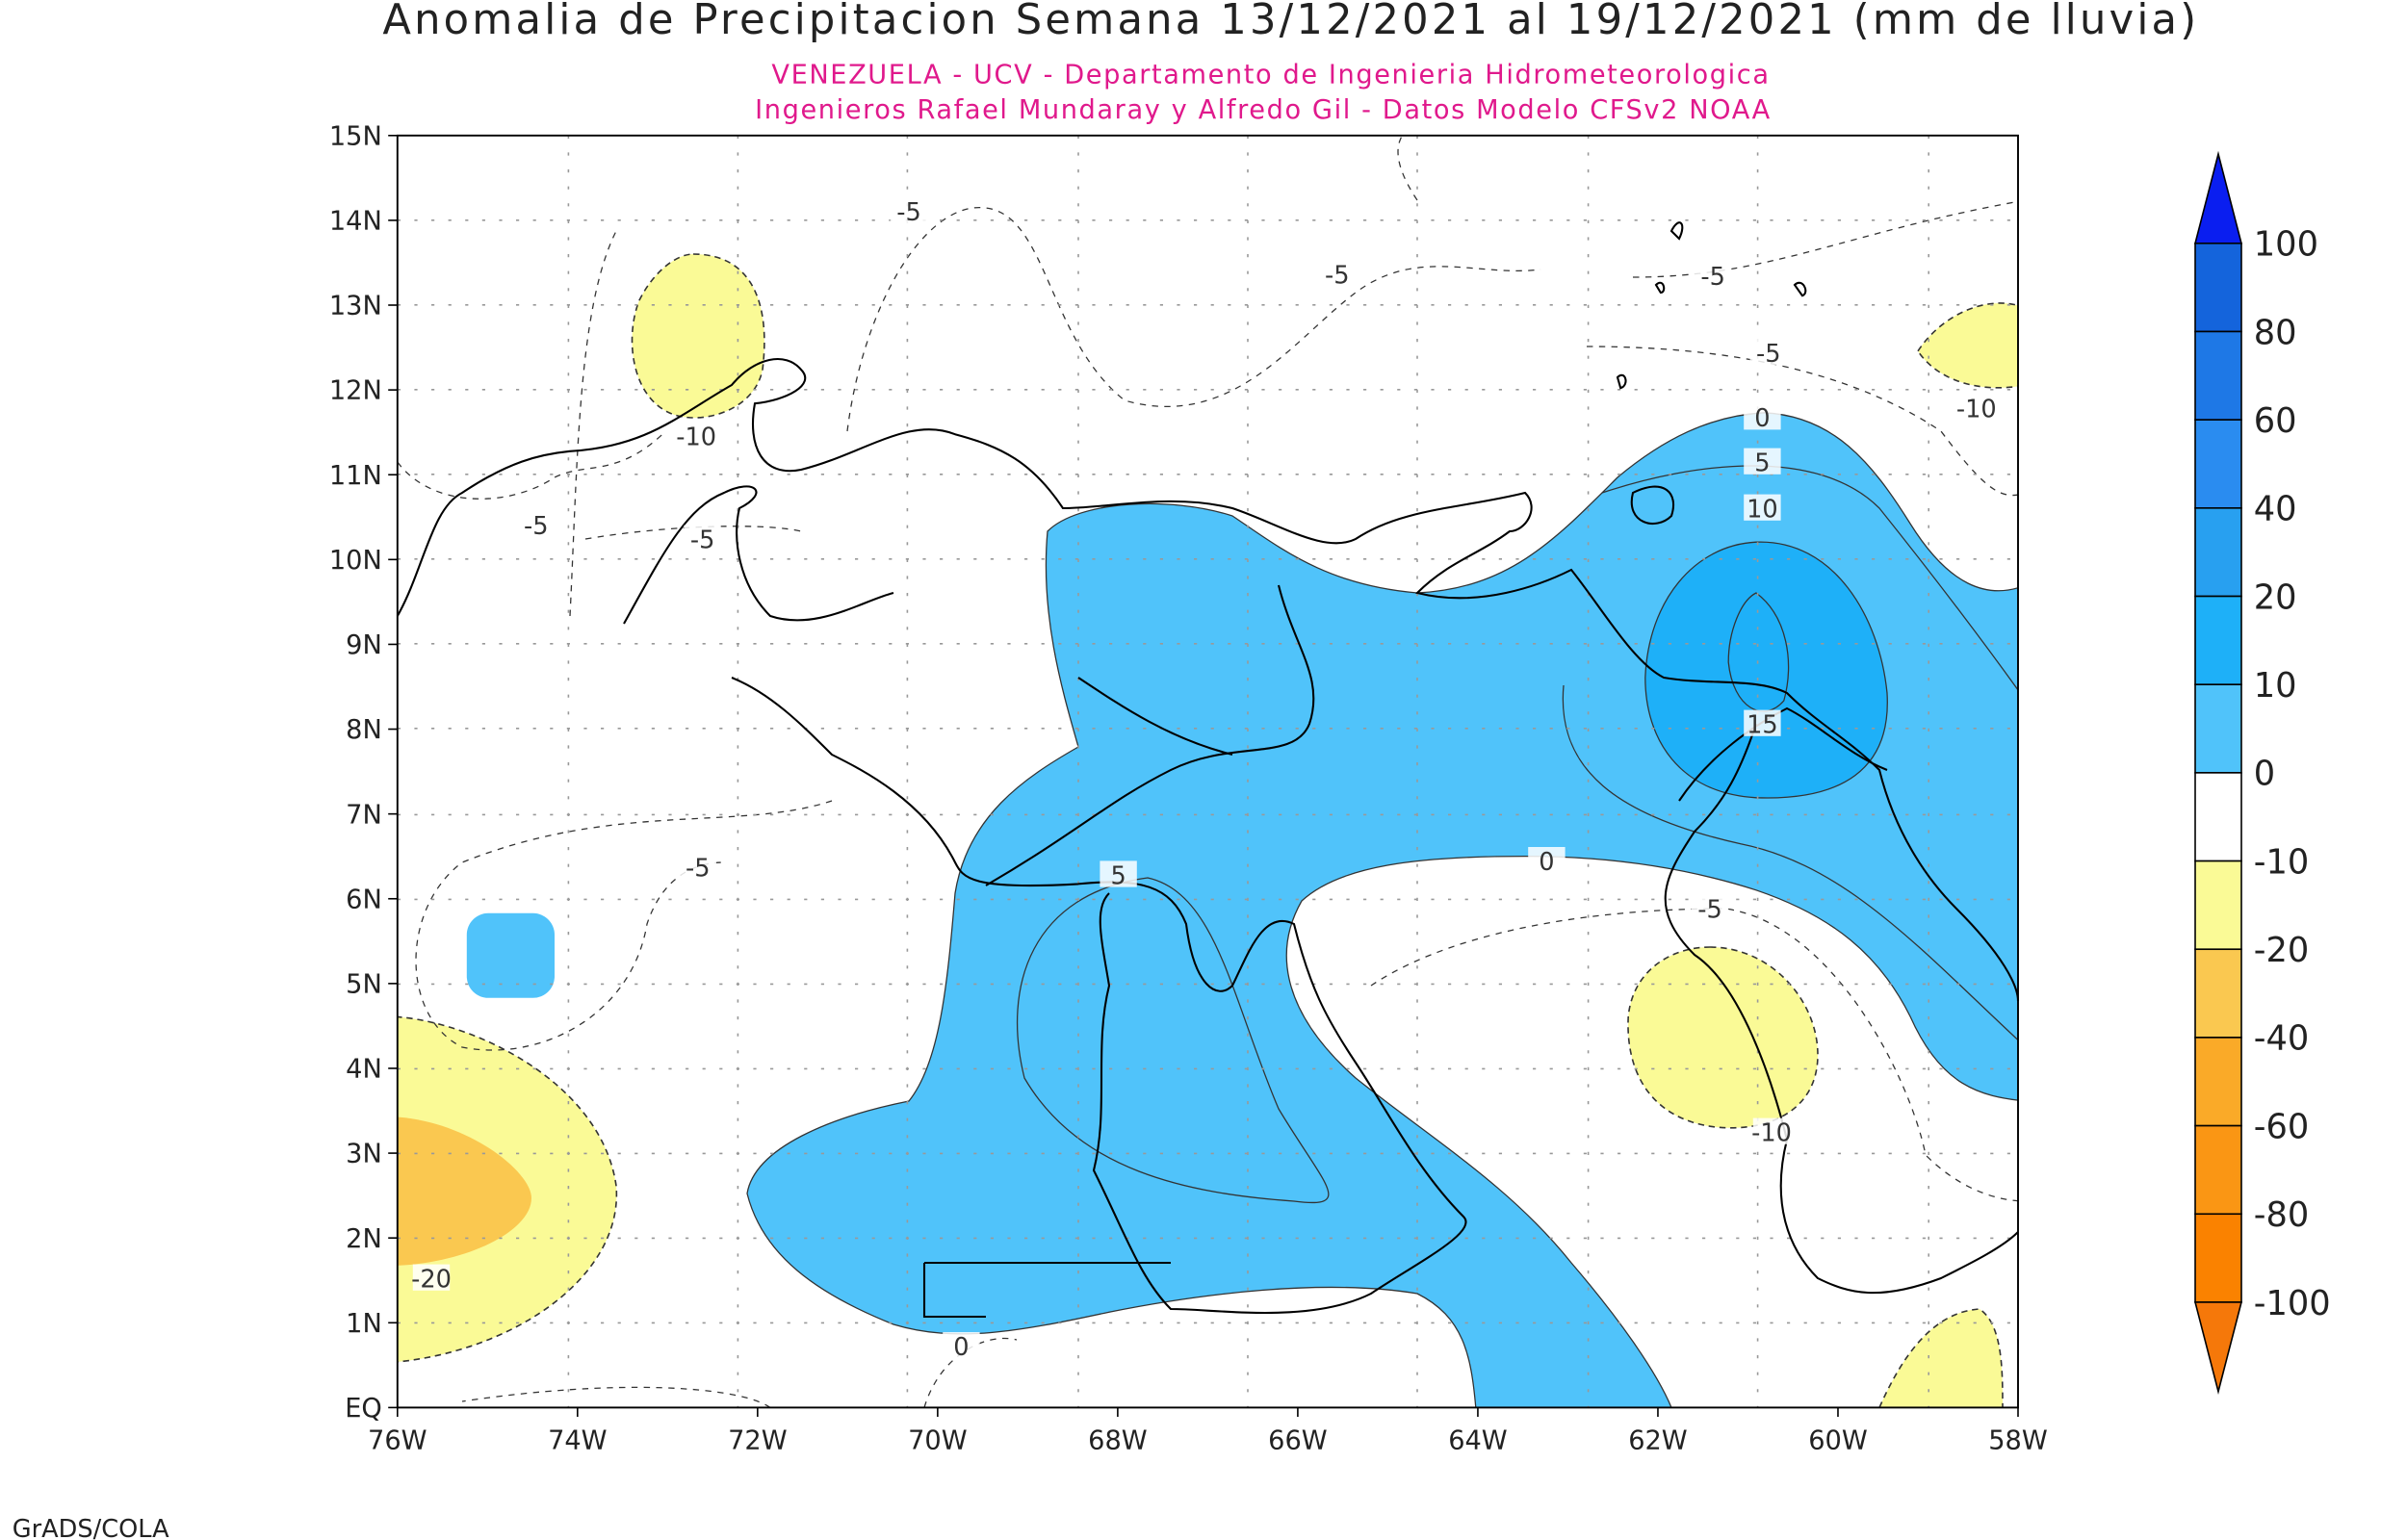 The width and height of the screenshot is (2407, 1540). Describe the element at coordinates (757, 1441) in the screenshot. I see `lon-tick-label: 72W` at that location.